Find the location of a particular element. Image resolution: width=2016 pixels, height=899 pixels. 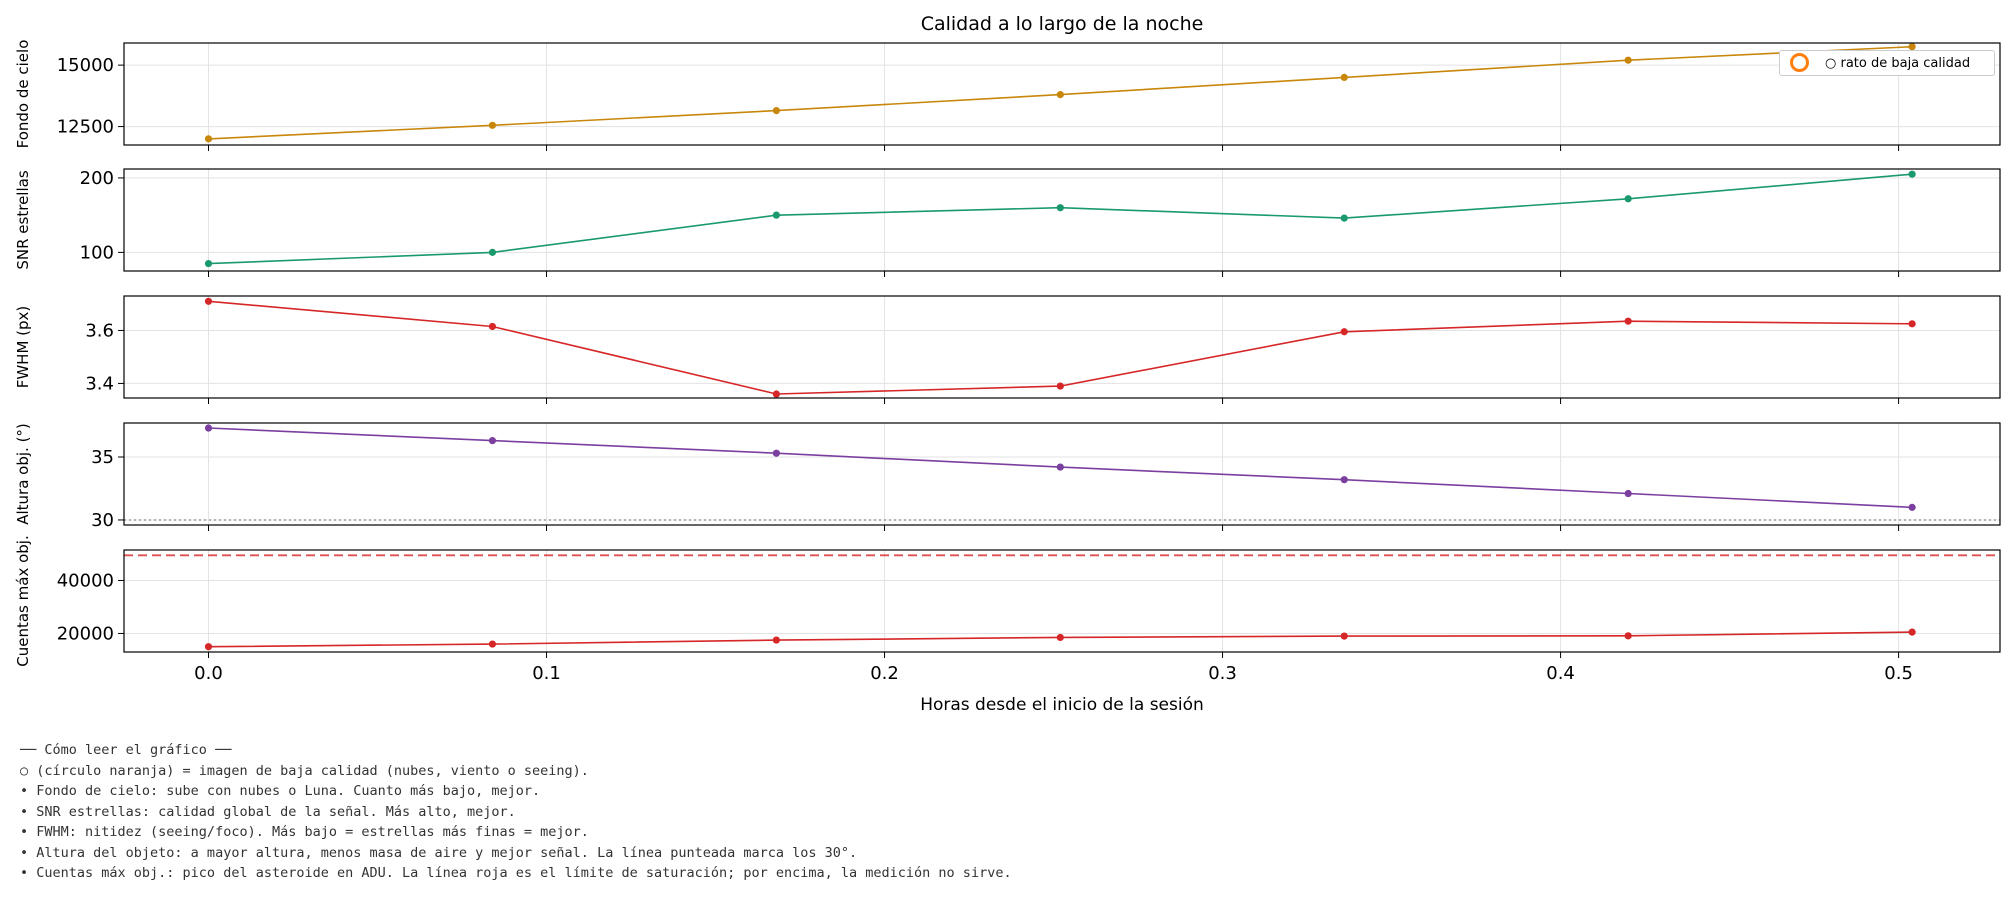

y-axis-label: Fondo de cielo is located at coordinates (23, 94).